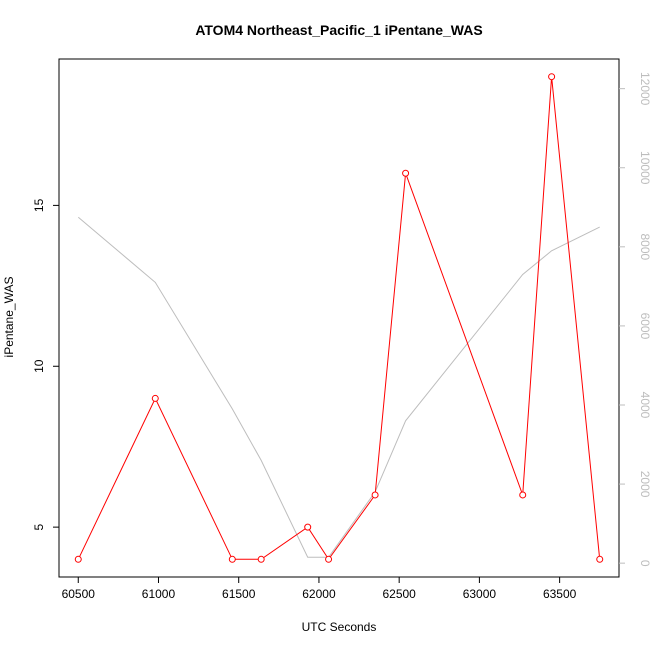  I want to click on y2-tick-label: 0, so click(644, 563).